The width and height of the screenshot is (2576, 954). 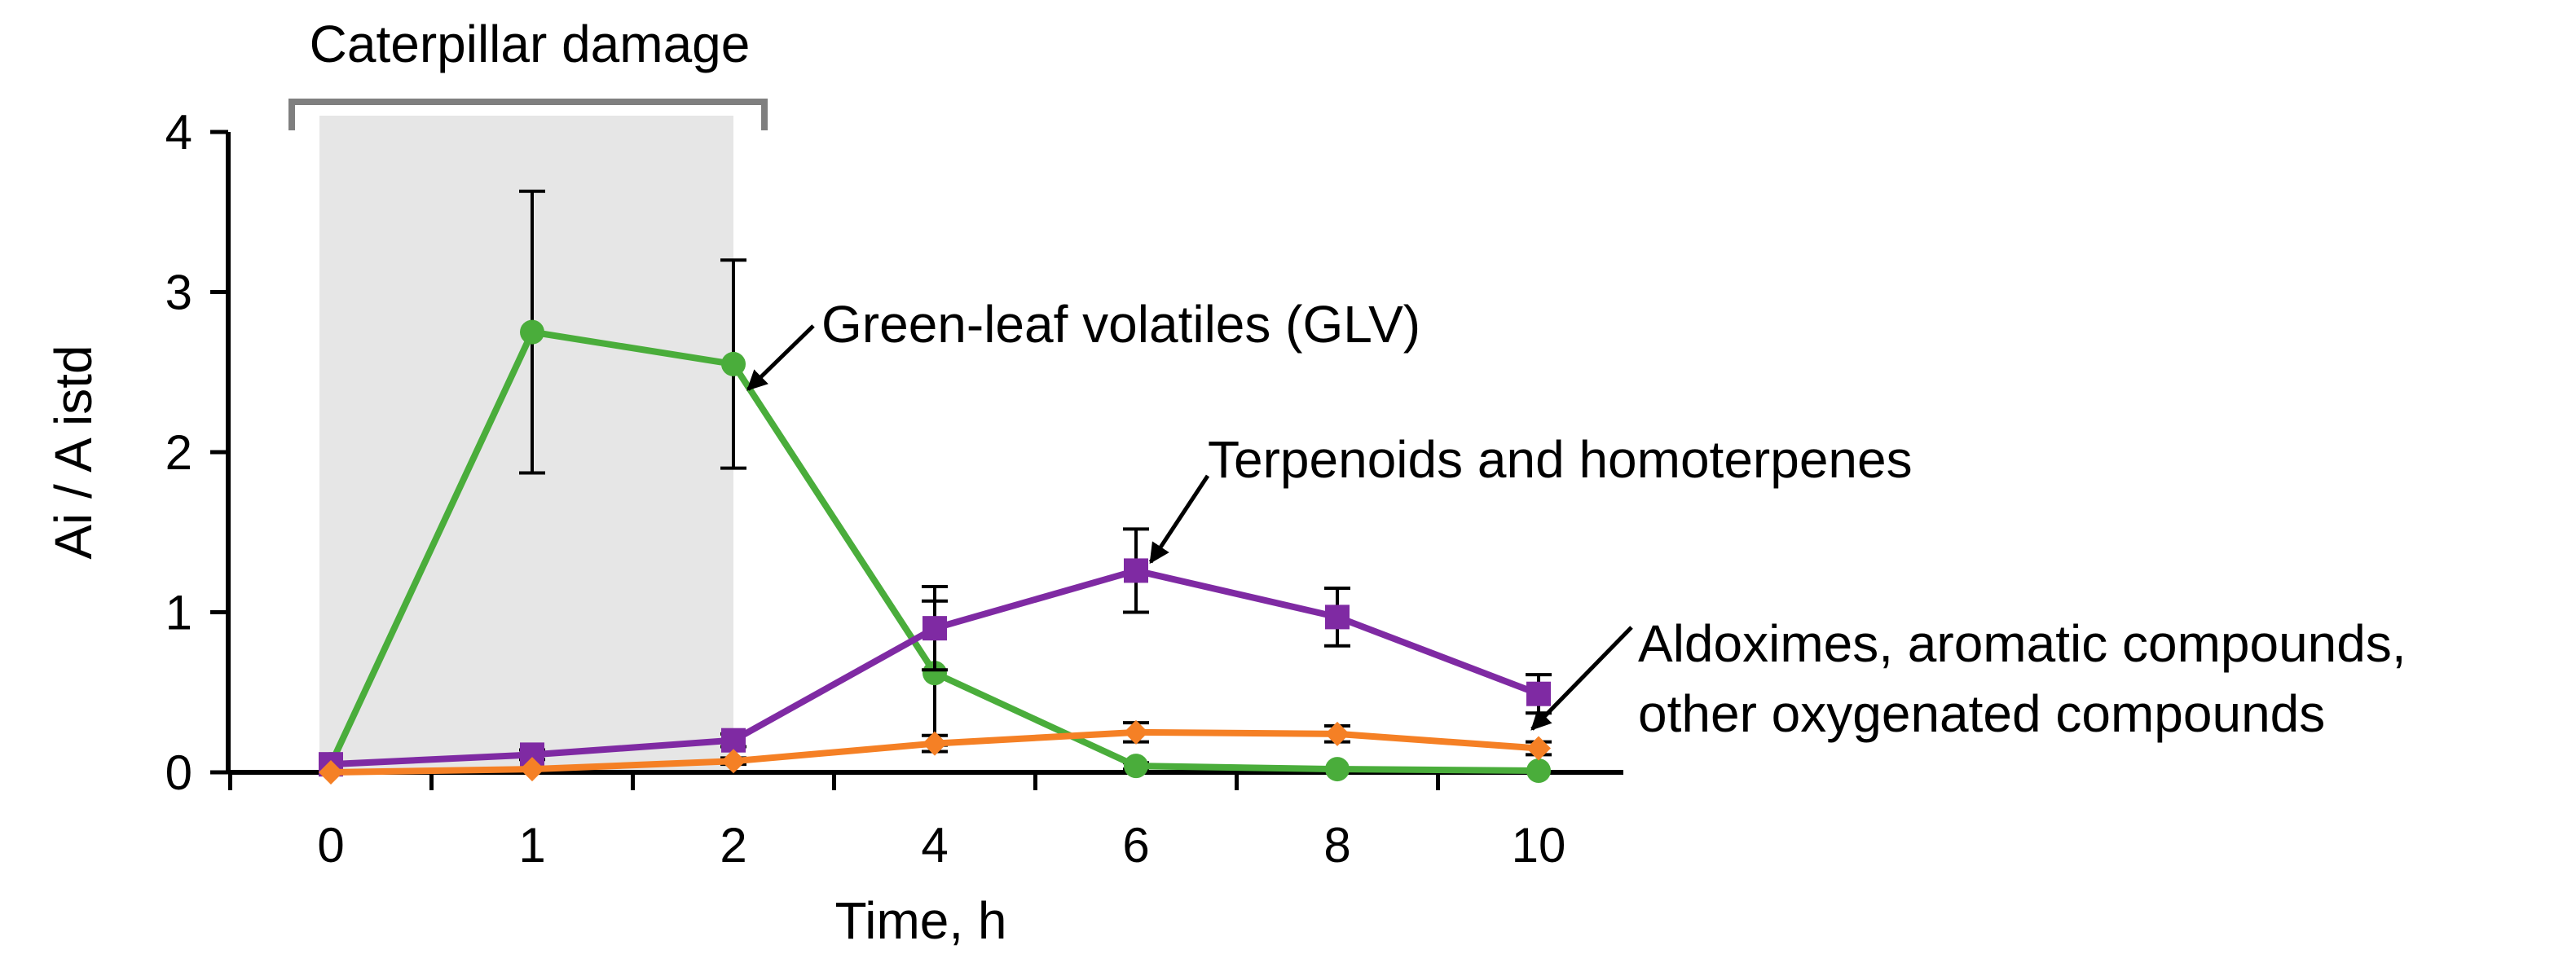 I want to click on series-label-aldoximes-line1: Aldoximes, aromatic compounds,, so click(x=2022, y=643).